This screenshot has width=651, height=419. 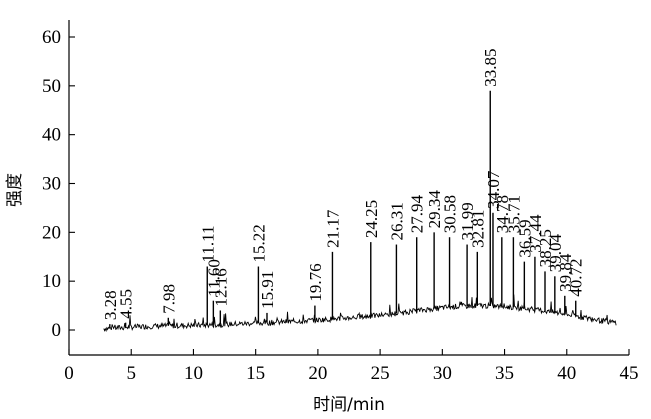 What do you see at coordinates (213, 278) in the screenshot?
I see `peak-label: 11.60` at bounding box center [213, 278].